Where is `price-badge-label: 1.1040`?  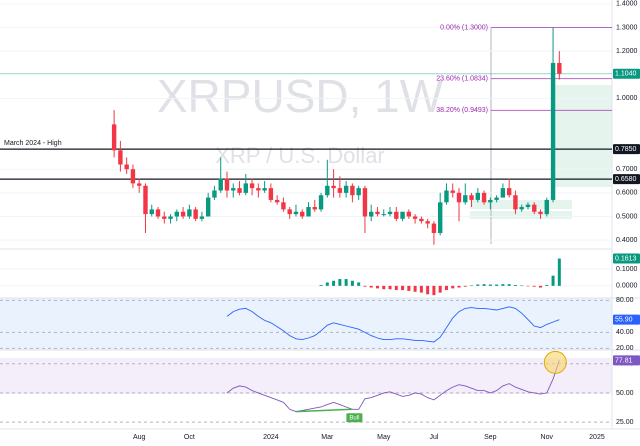 price-badge-label: 1.1040 is located at coordinates (626, 74).